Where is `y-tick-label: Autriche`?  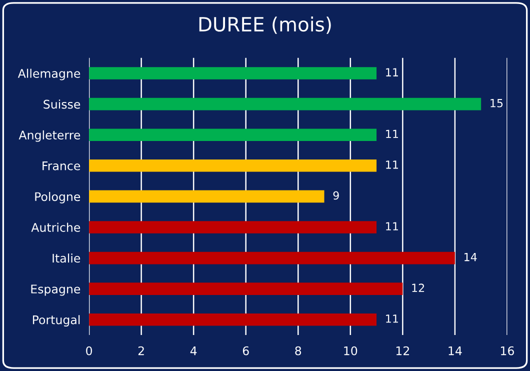
y-tick-label: Autriche is located at coordinates (55, 227).